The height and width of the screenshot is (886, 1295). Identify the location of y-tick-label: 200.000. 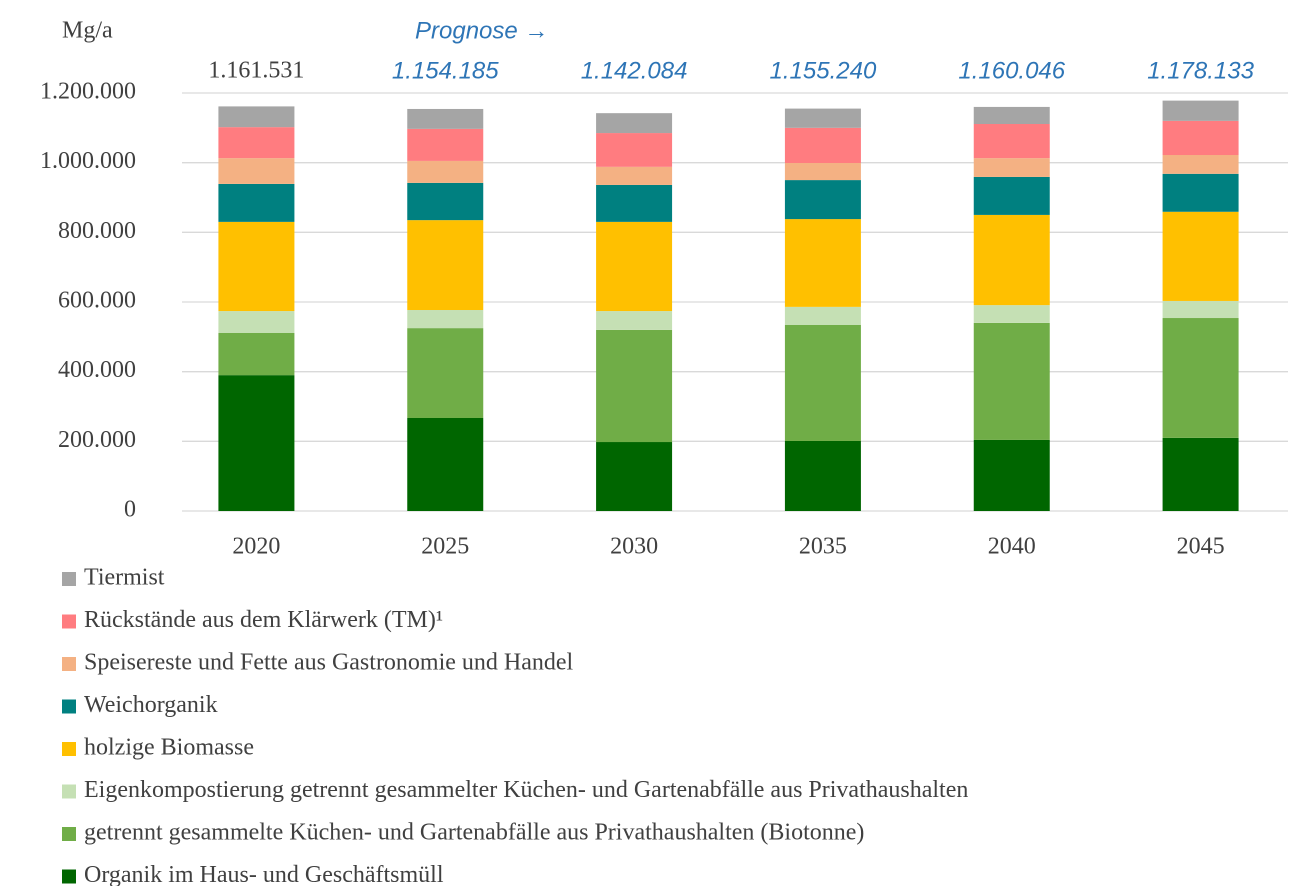
(97, 440).